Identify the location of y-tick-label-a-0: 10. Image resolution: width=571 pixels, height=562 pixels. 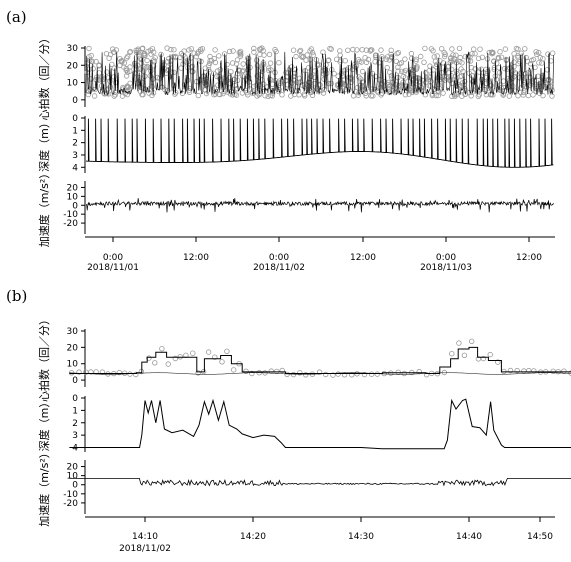
(73, 84).